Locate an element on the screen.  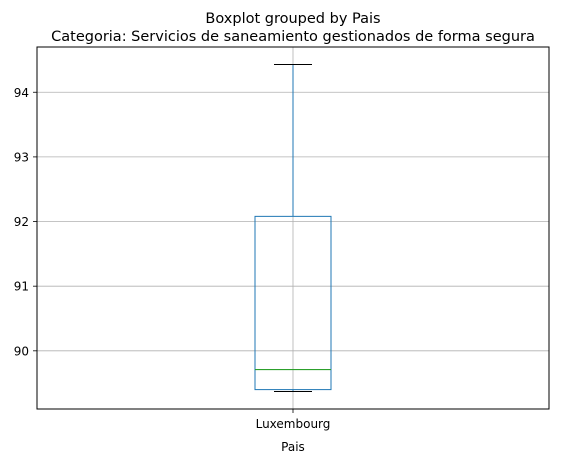
x-axis-ticks: Luxembourg is located at coordinates (293, 420).